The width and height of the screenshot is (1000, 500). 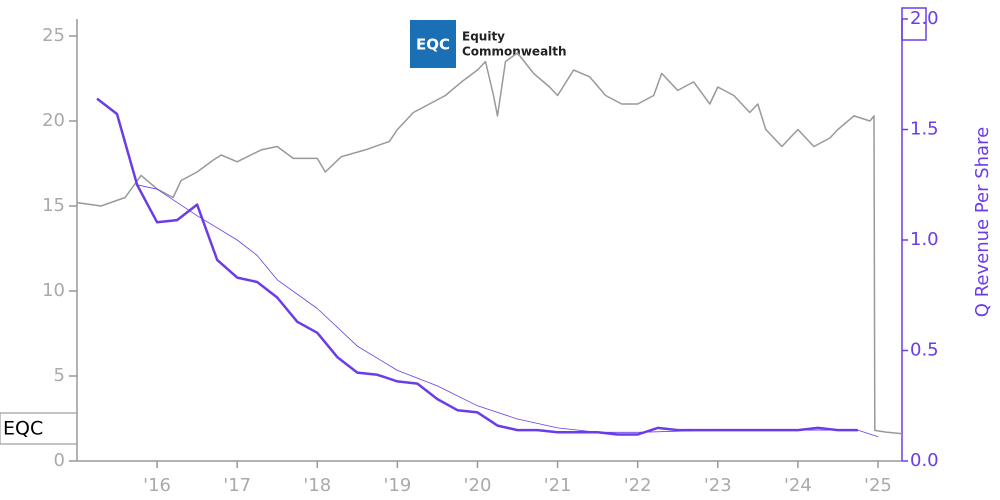 I want to click on series-label-box, so click(x=39, y=428).